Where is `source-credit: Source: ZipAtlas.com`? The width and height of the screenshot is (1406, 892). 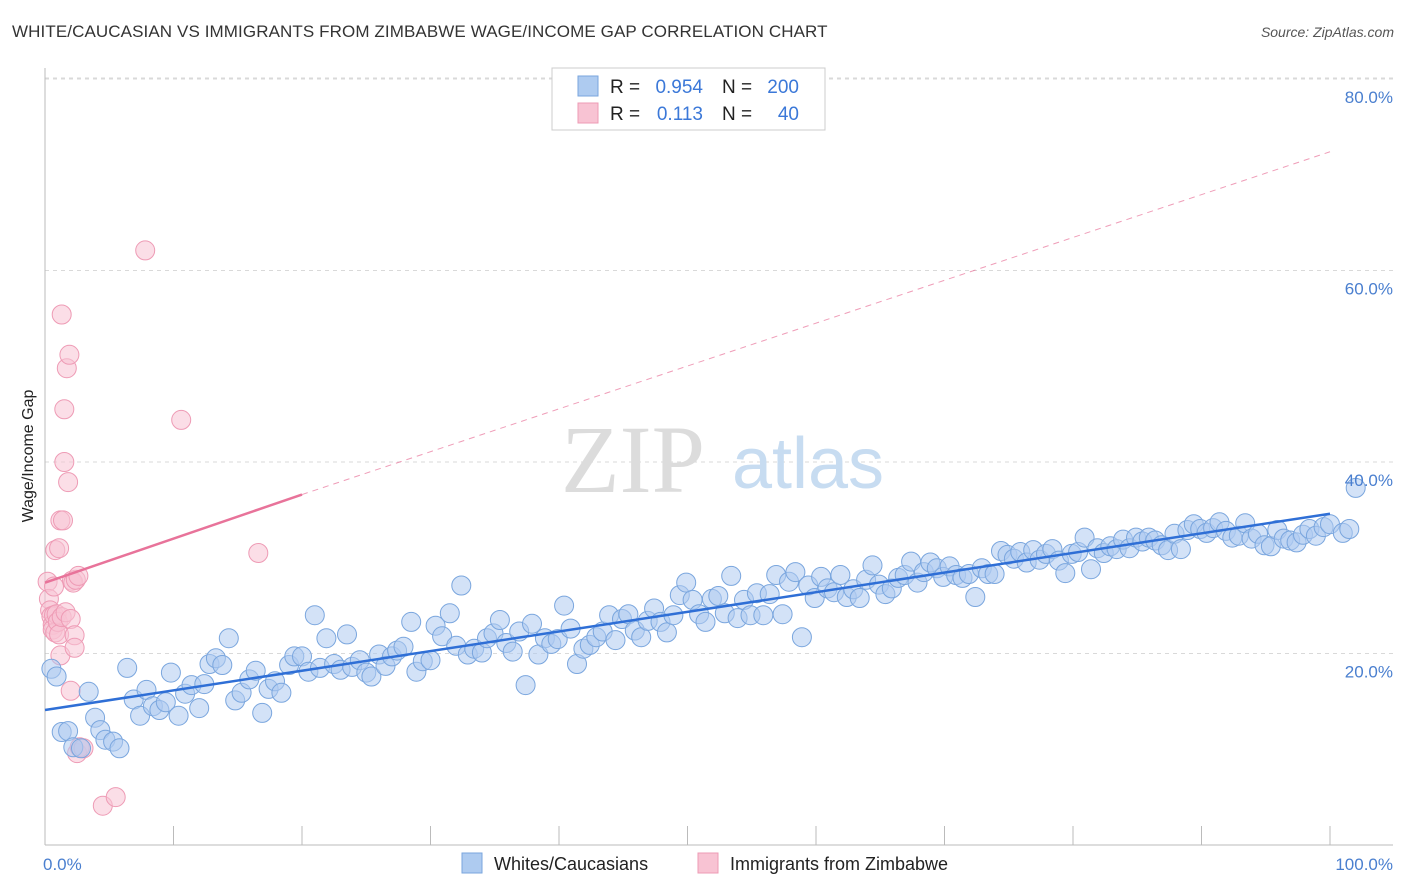 source-credit: Source: ZipAtlas.com is located at coordinates (1327, 32).